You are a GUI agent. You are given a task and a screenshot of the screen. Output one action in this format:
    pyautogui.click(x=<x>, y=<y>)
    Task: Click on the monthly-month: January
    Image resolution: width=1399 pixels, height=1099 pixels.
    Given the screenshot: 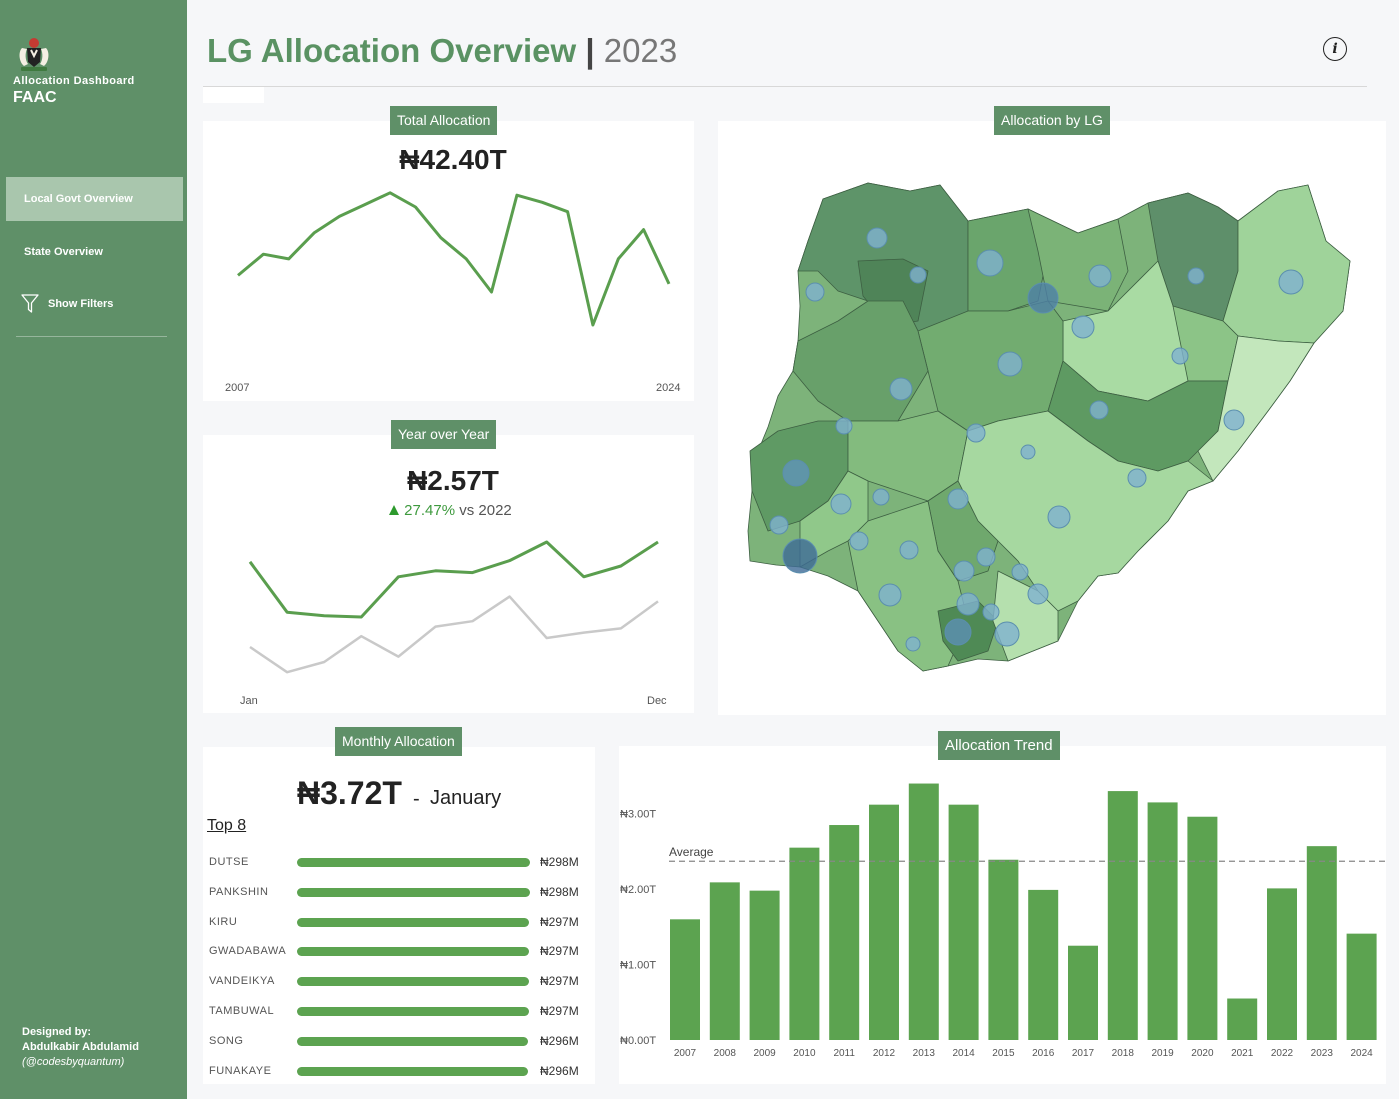 What is the action you would take?
    pyautogui.click(x=466, y=798)
    